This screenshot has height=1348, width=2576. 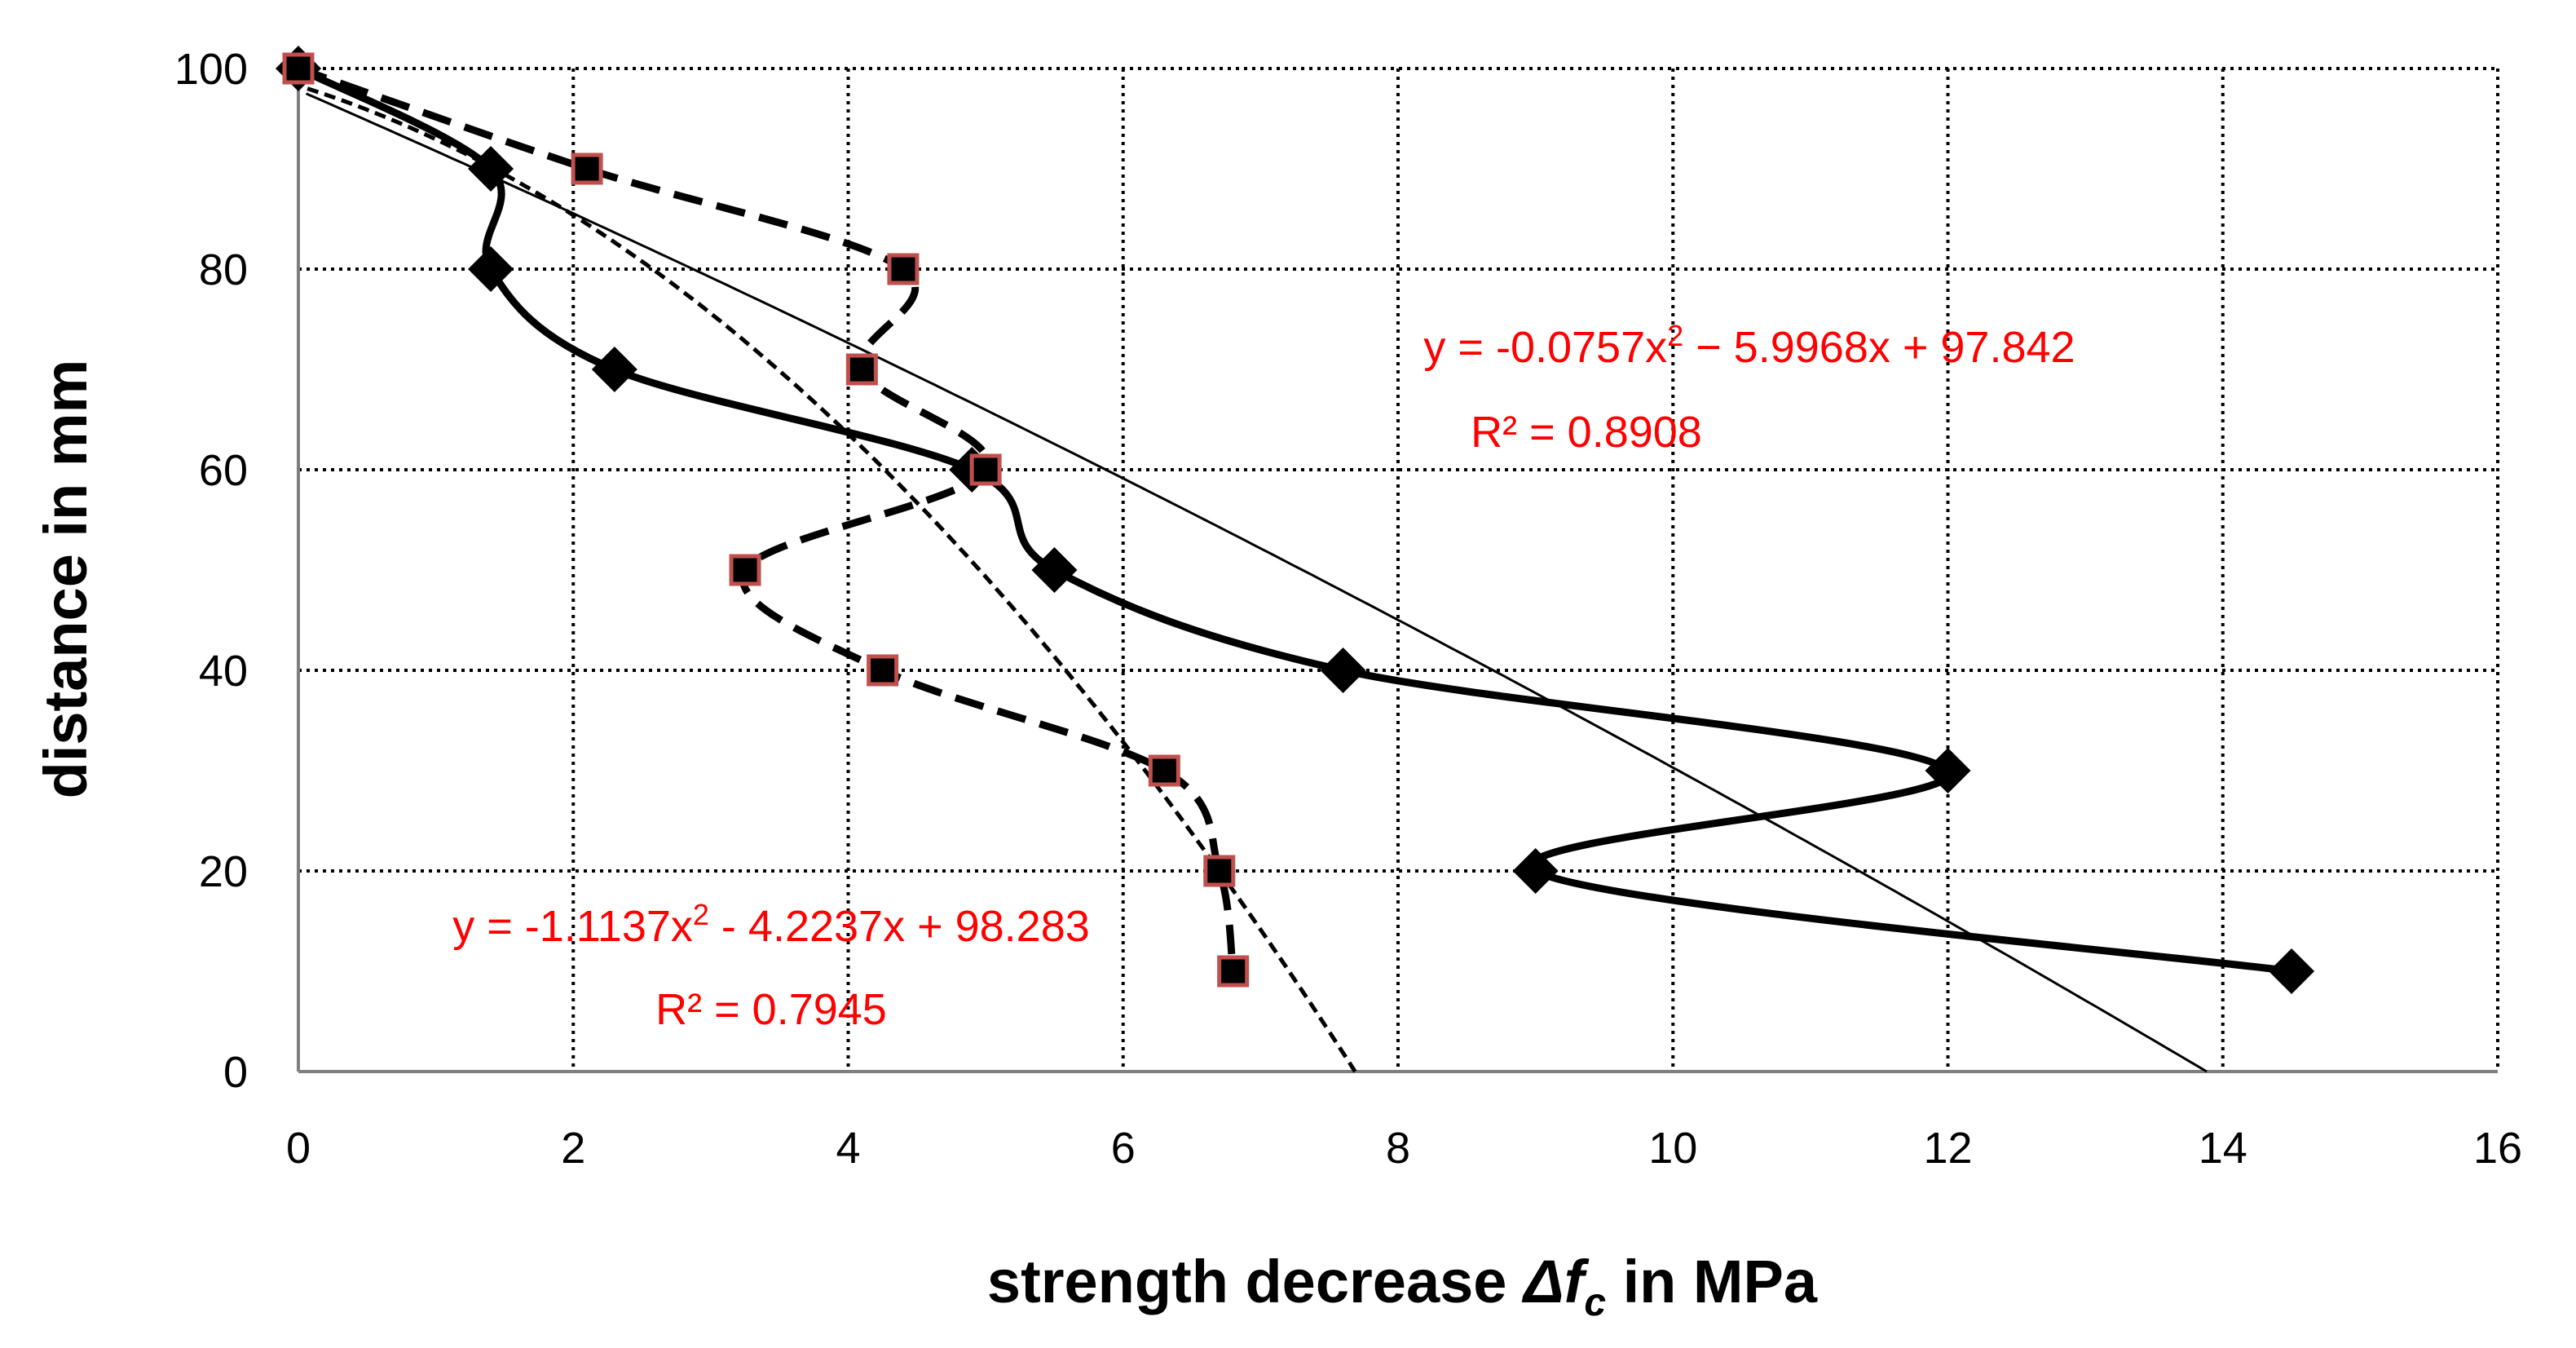 I want to click on eq1-post: − 5.9968x + 97.842, so click(x=1879, y=347).